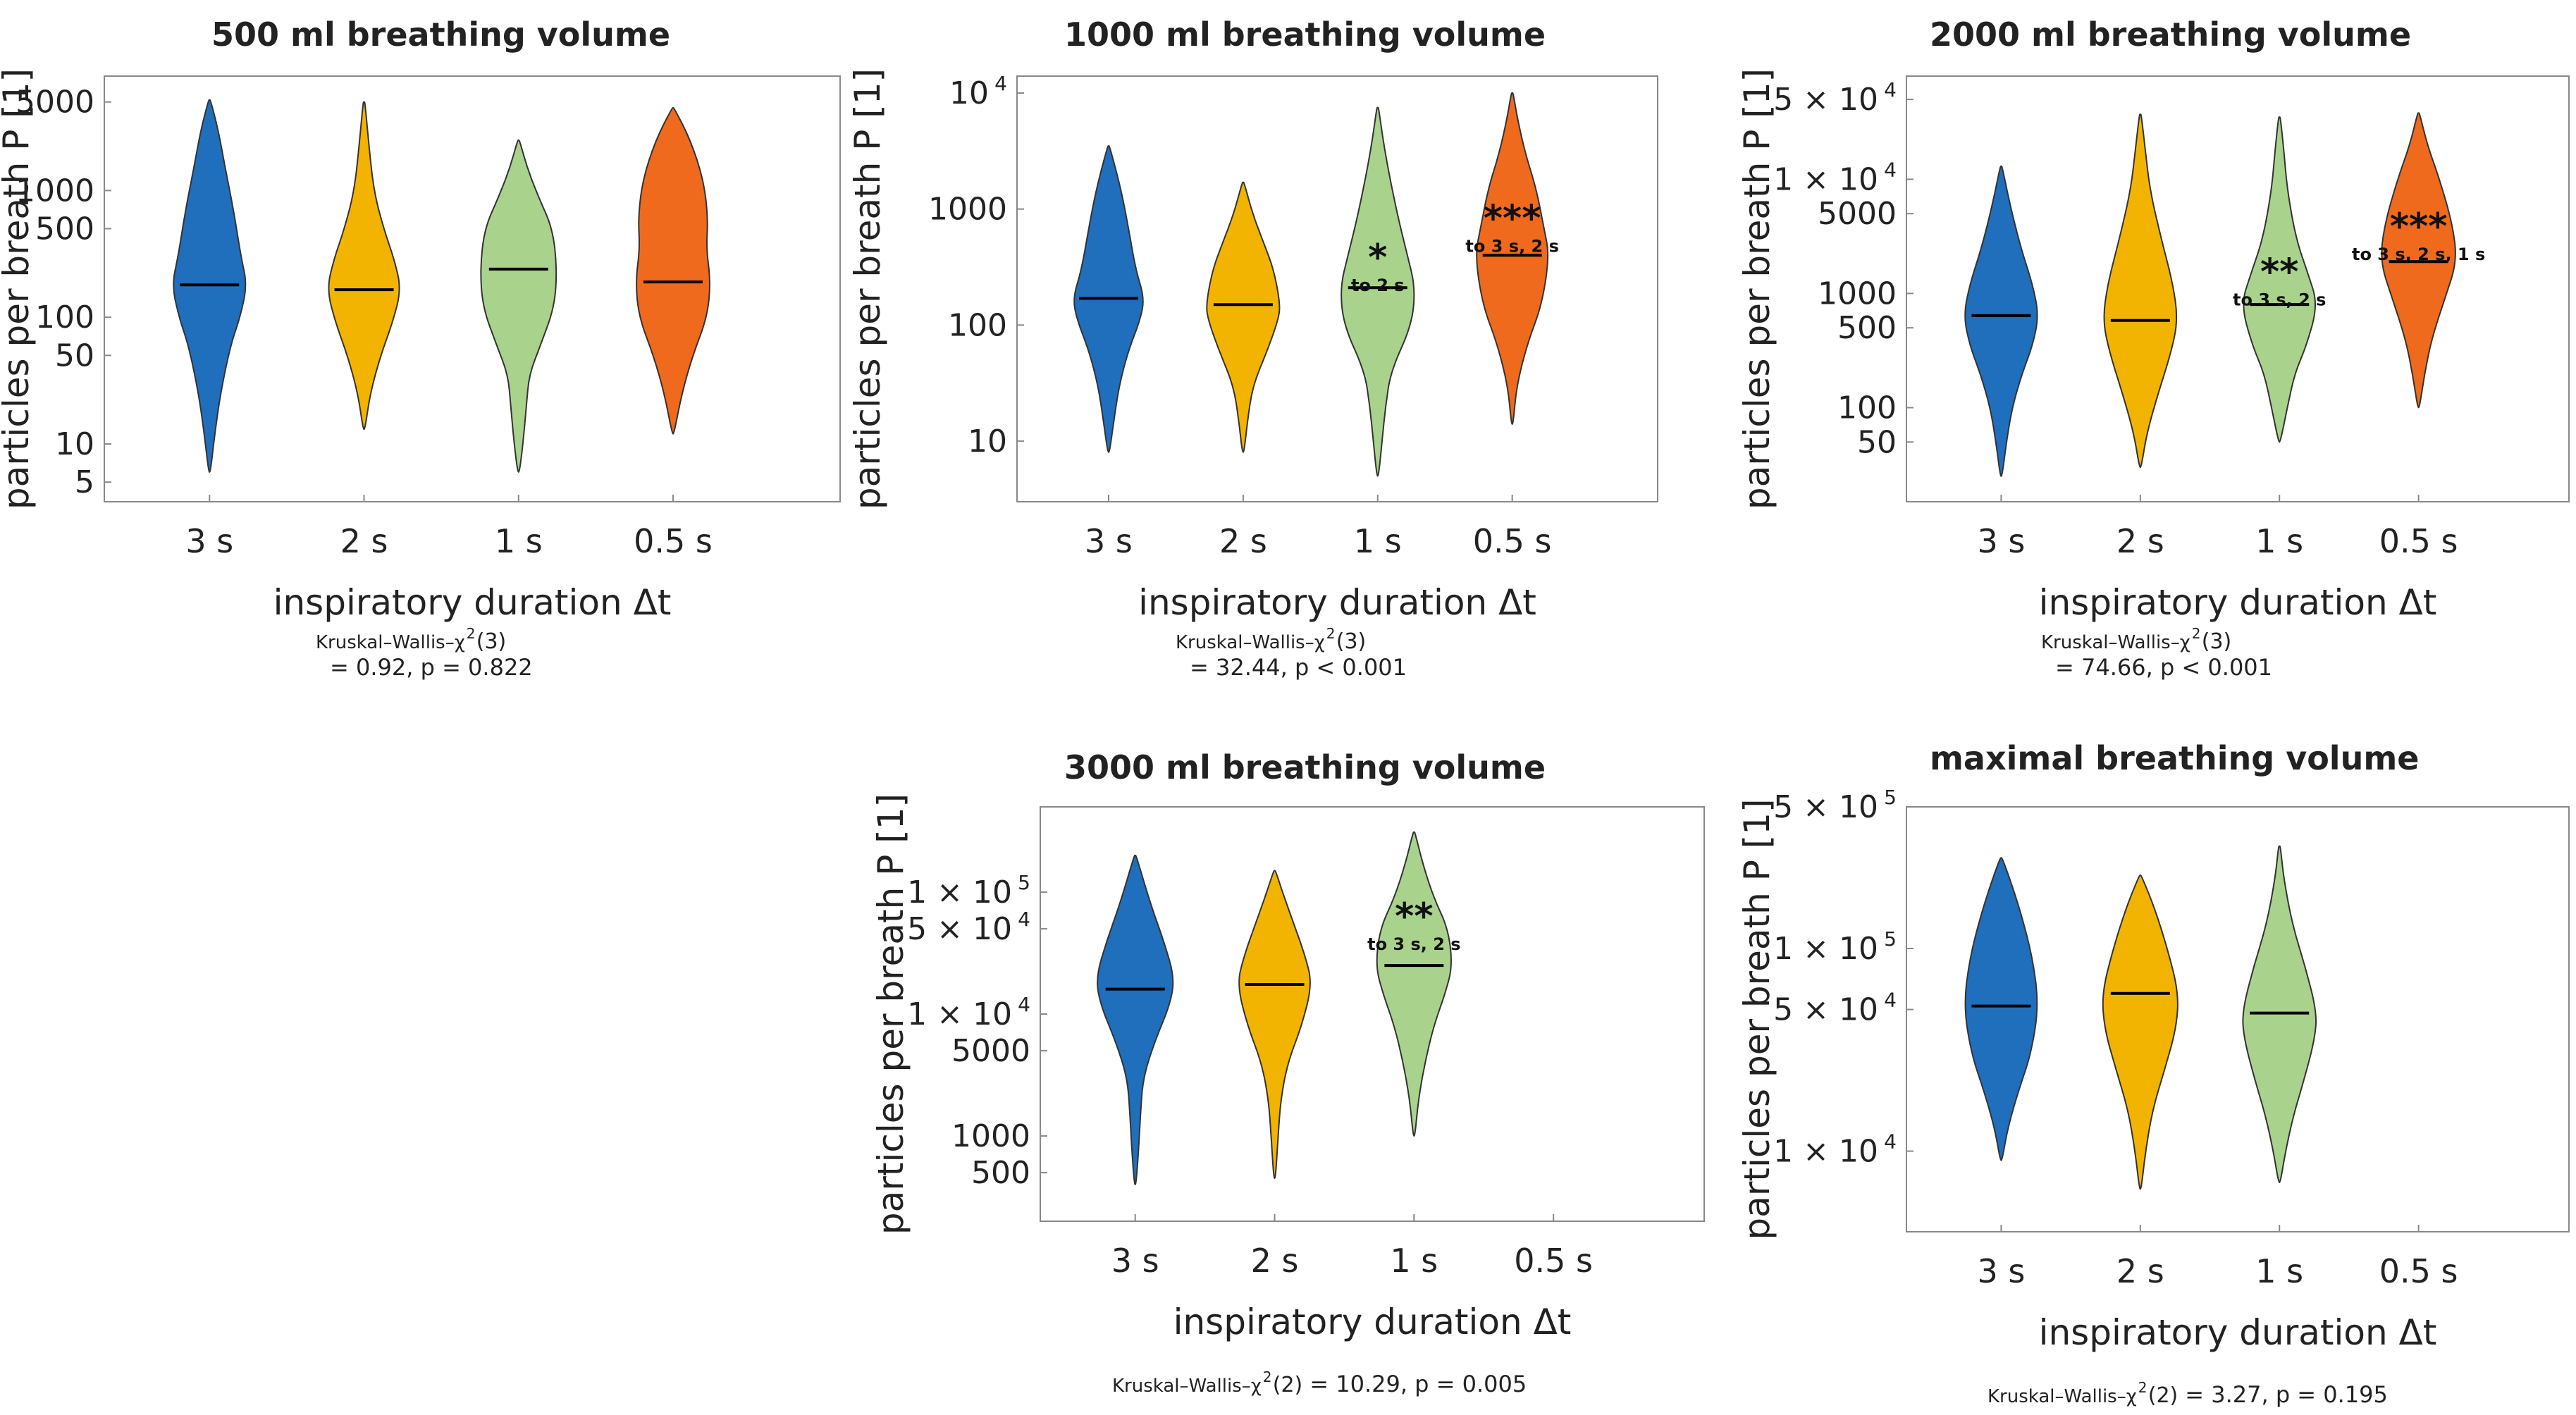 This screenshot has height=1415, width=2576. Describe the element at coordinates (2174, 758) in the screenshot. I see `panel-title: maximal breathing volume` at that location.